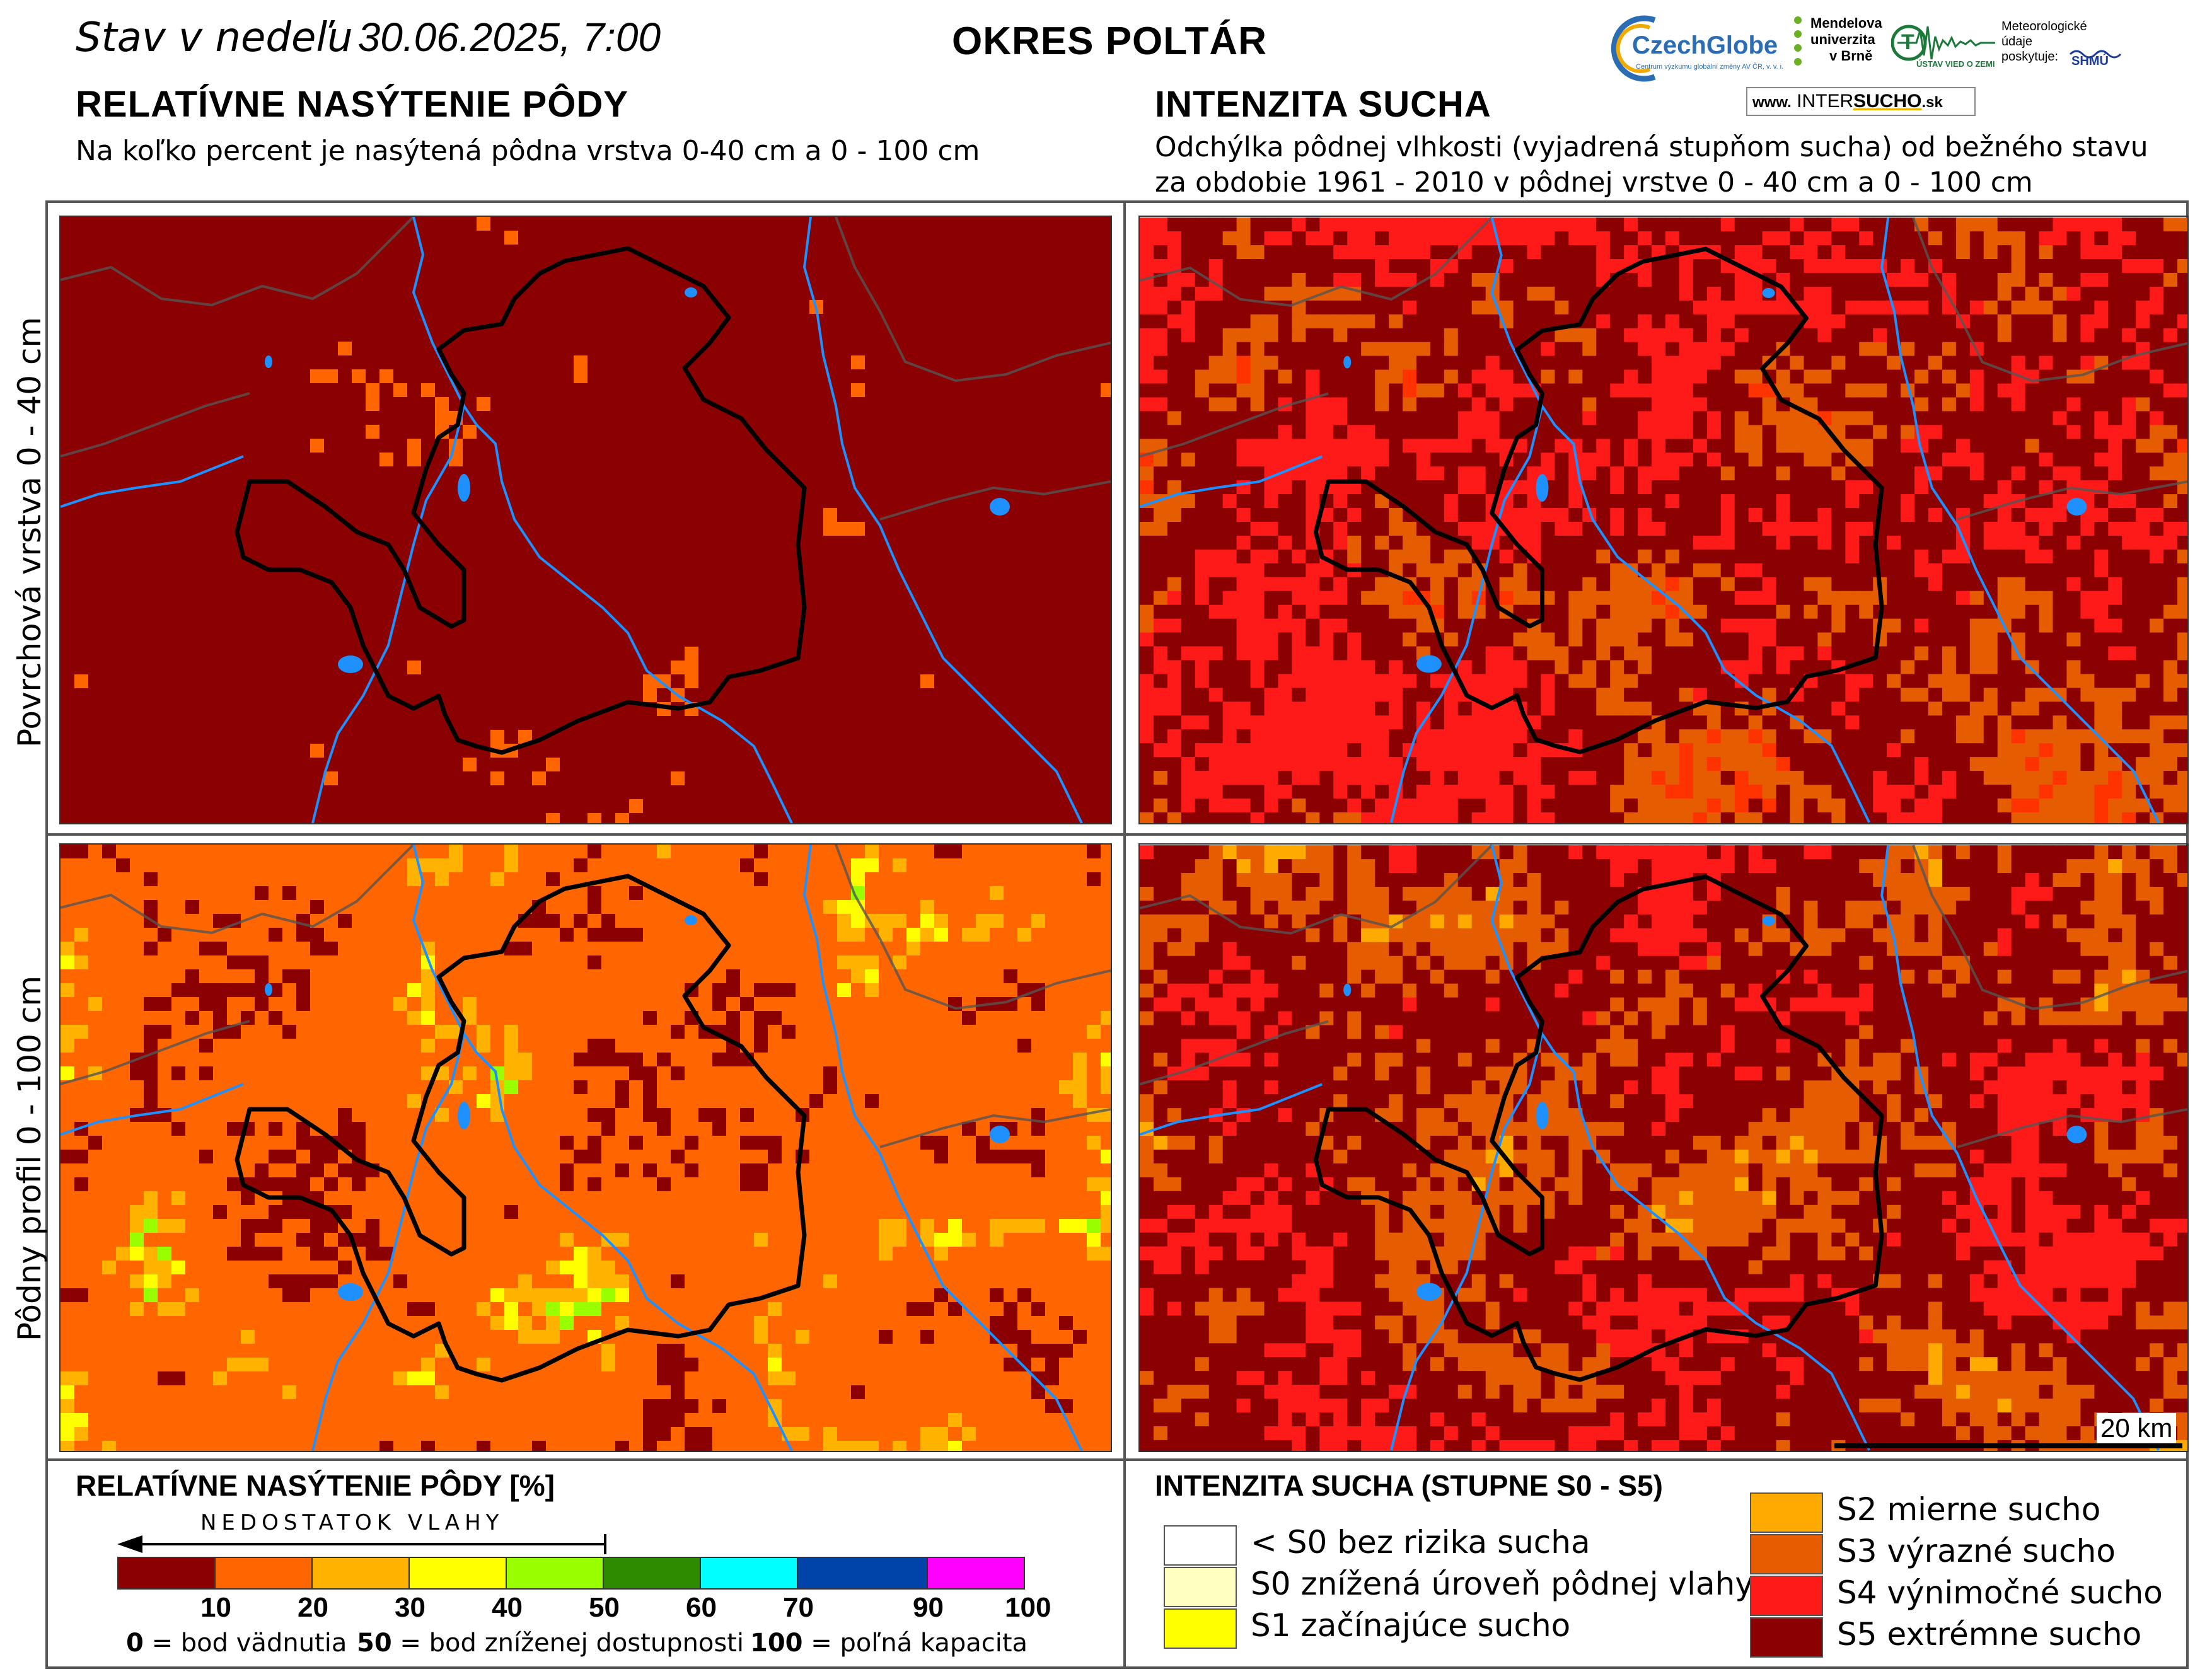 This screenshot has width=2212, height=1674. I want to click on ustav-name: ÚSTAV VIED O ZEMI, so click(1955, 64).